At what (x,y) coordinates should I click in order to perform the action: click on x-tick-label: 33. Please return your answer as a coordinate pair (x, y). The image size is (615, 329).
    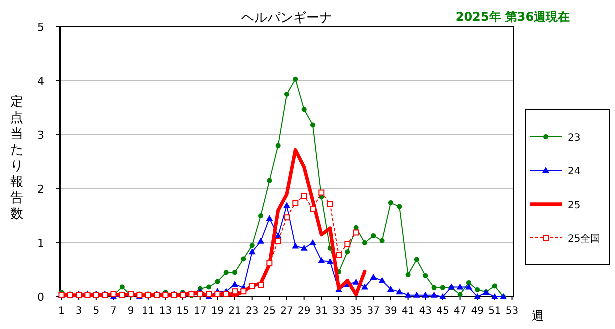
    Looking at the image, I should click on (339, 311).